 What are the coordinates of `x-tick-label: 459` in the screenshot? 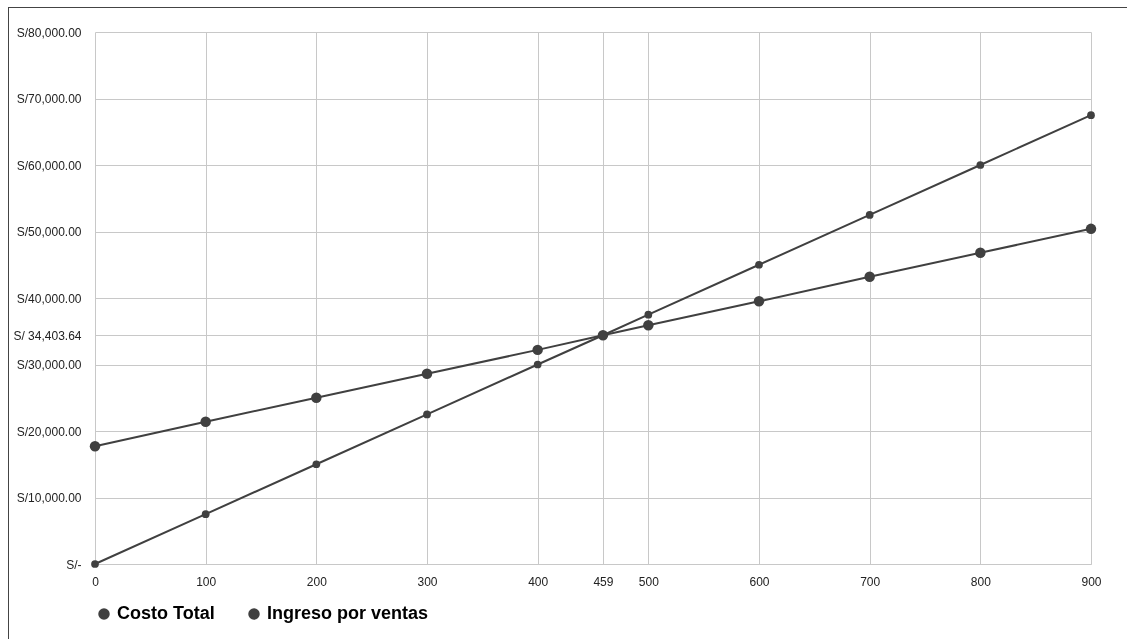 It's located at (603, 581).